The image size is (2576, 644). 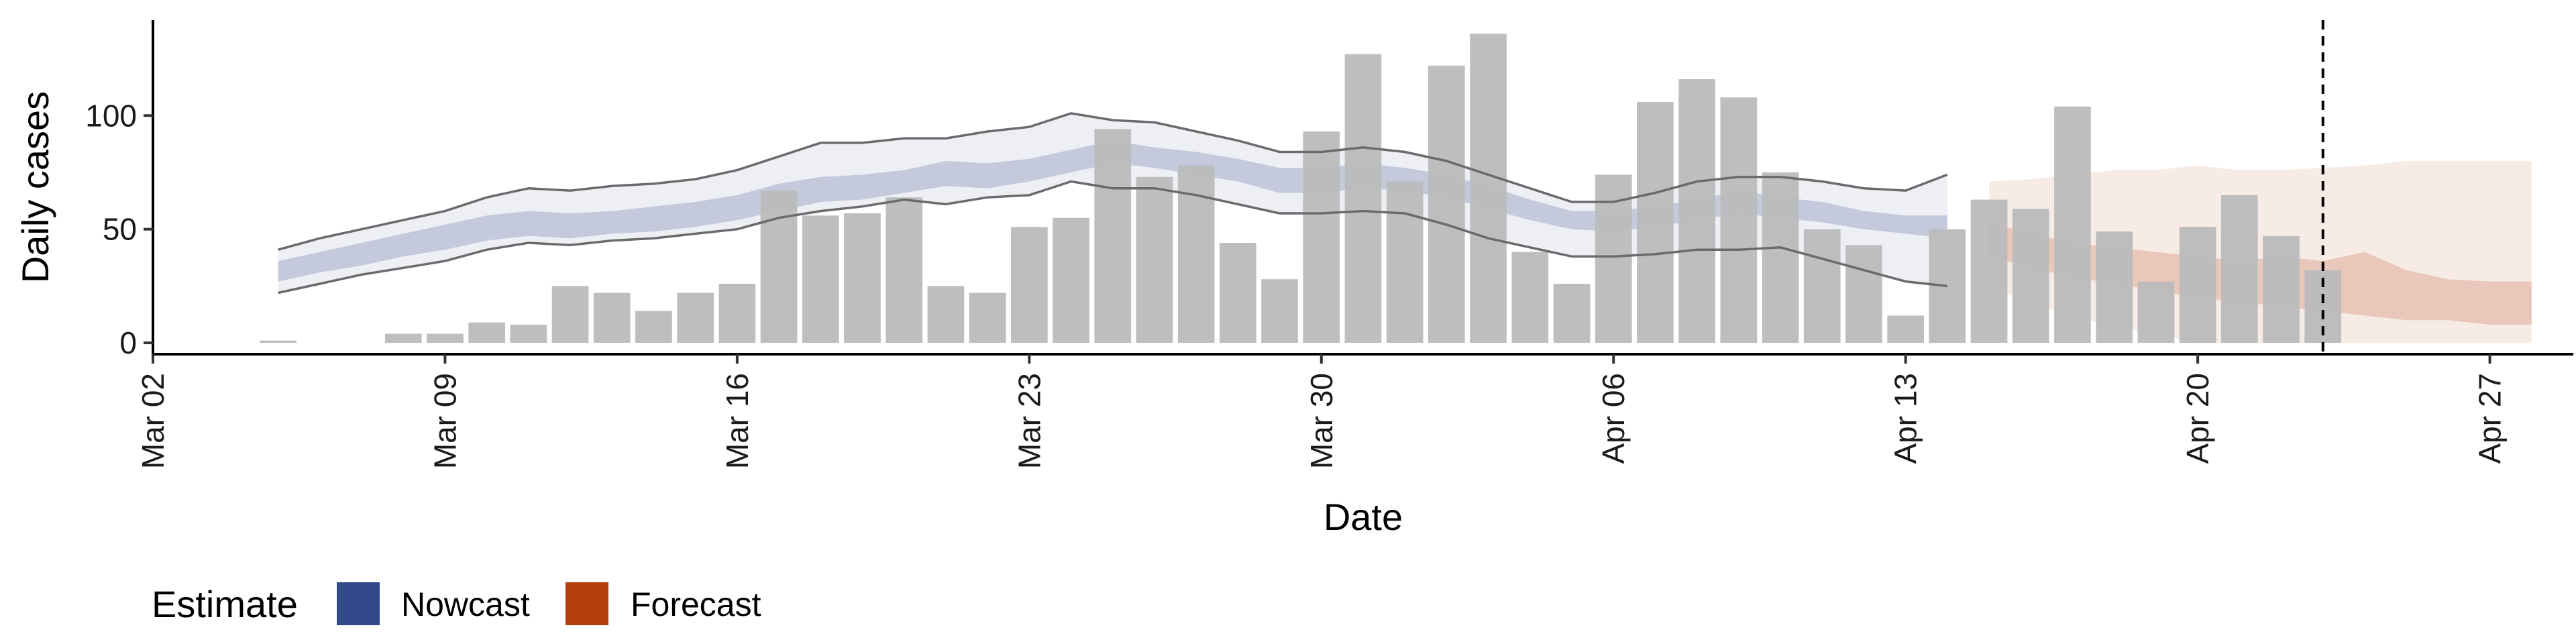 What do you see at coordinates (153, 421) in the screenshot?
I see `x-tick-label: Mar 02` at bounding box center [153, 421].